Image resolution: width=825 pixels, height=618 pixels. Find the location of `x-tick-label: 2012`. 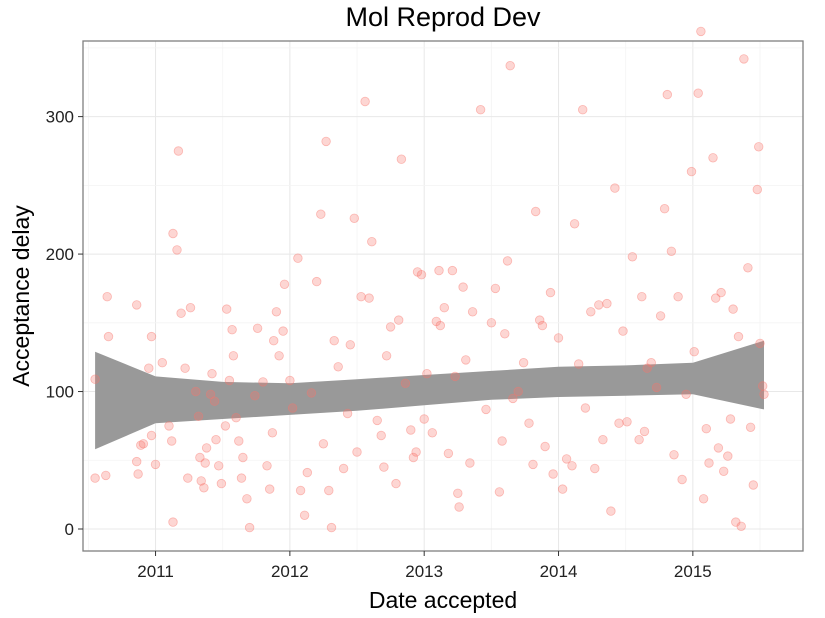

x-tick-label: 2012 is located at coordinates (290, 571).